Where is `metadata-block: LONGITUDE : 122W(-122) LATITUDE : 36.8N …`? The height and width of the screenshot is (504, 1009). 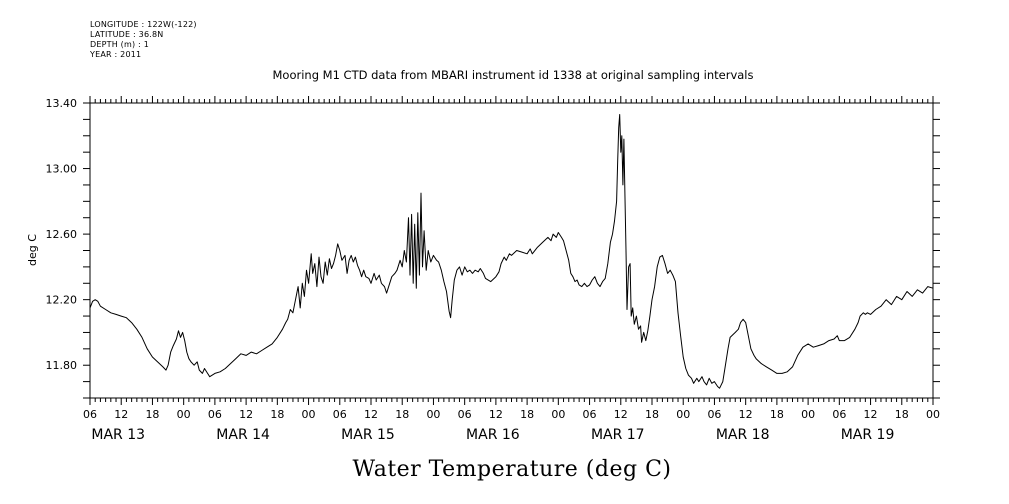
metadata-block: LONGITUDE : 122W(-122) LATITUDE : 36.8N … is located at coordinates (143, 40).